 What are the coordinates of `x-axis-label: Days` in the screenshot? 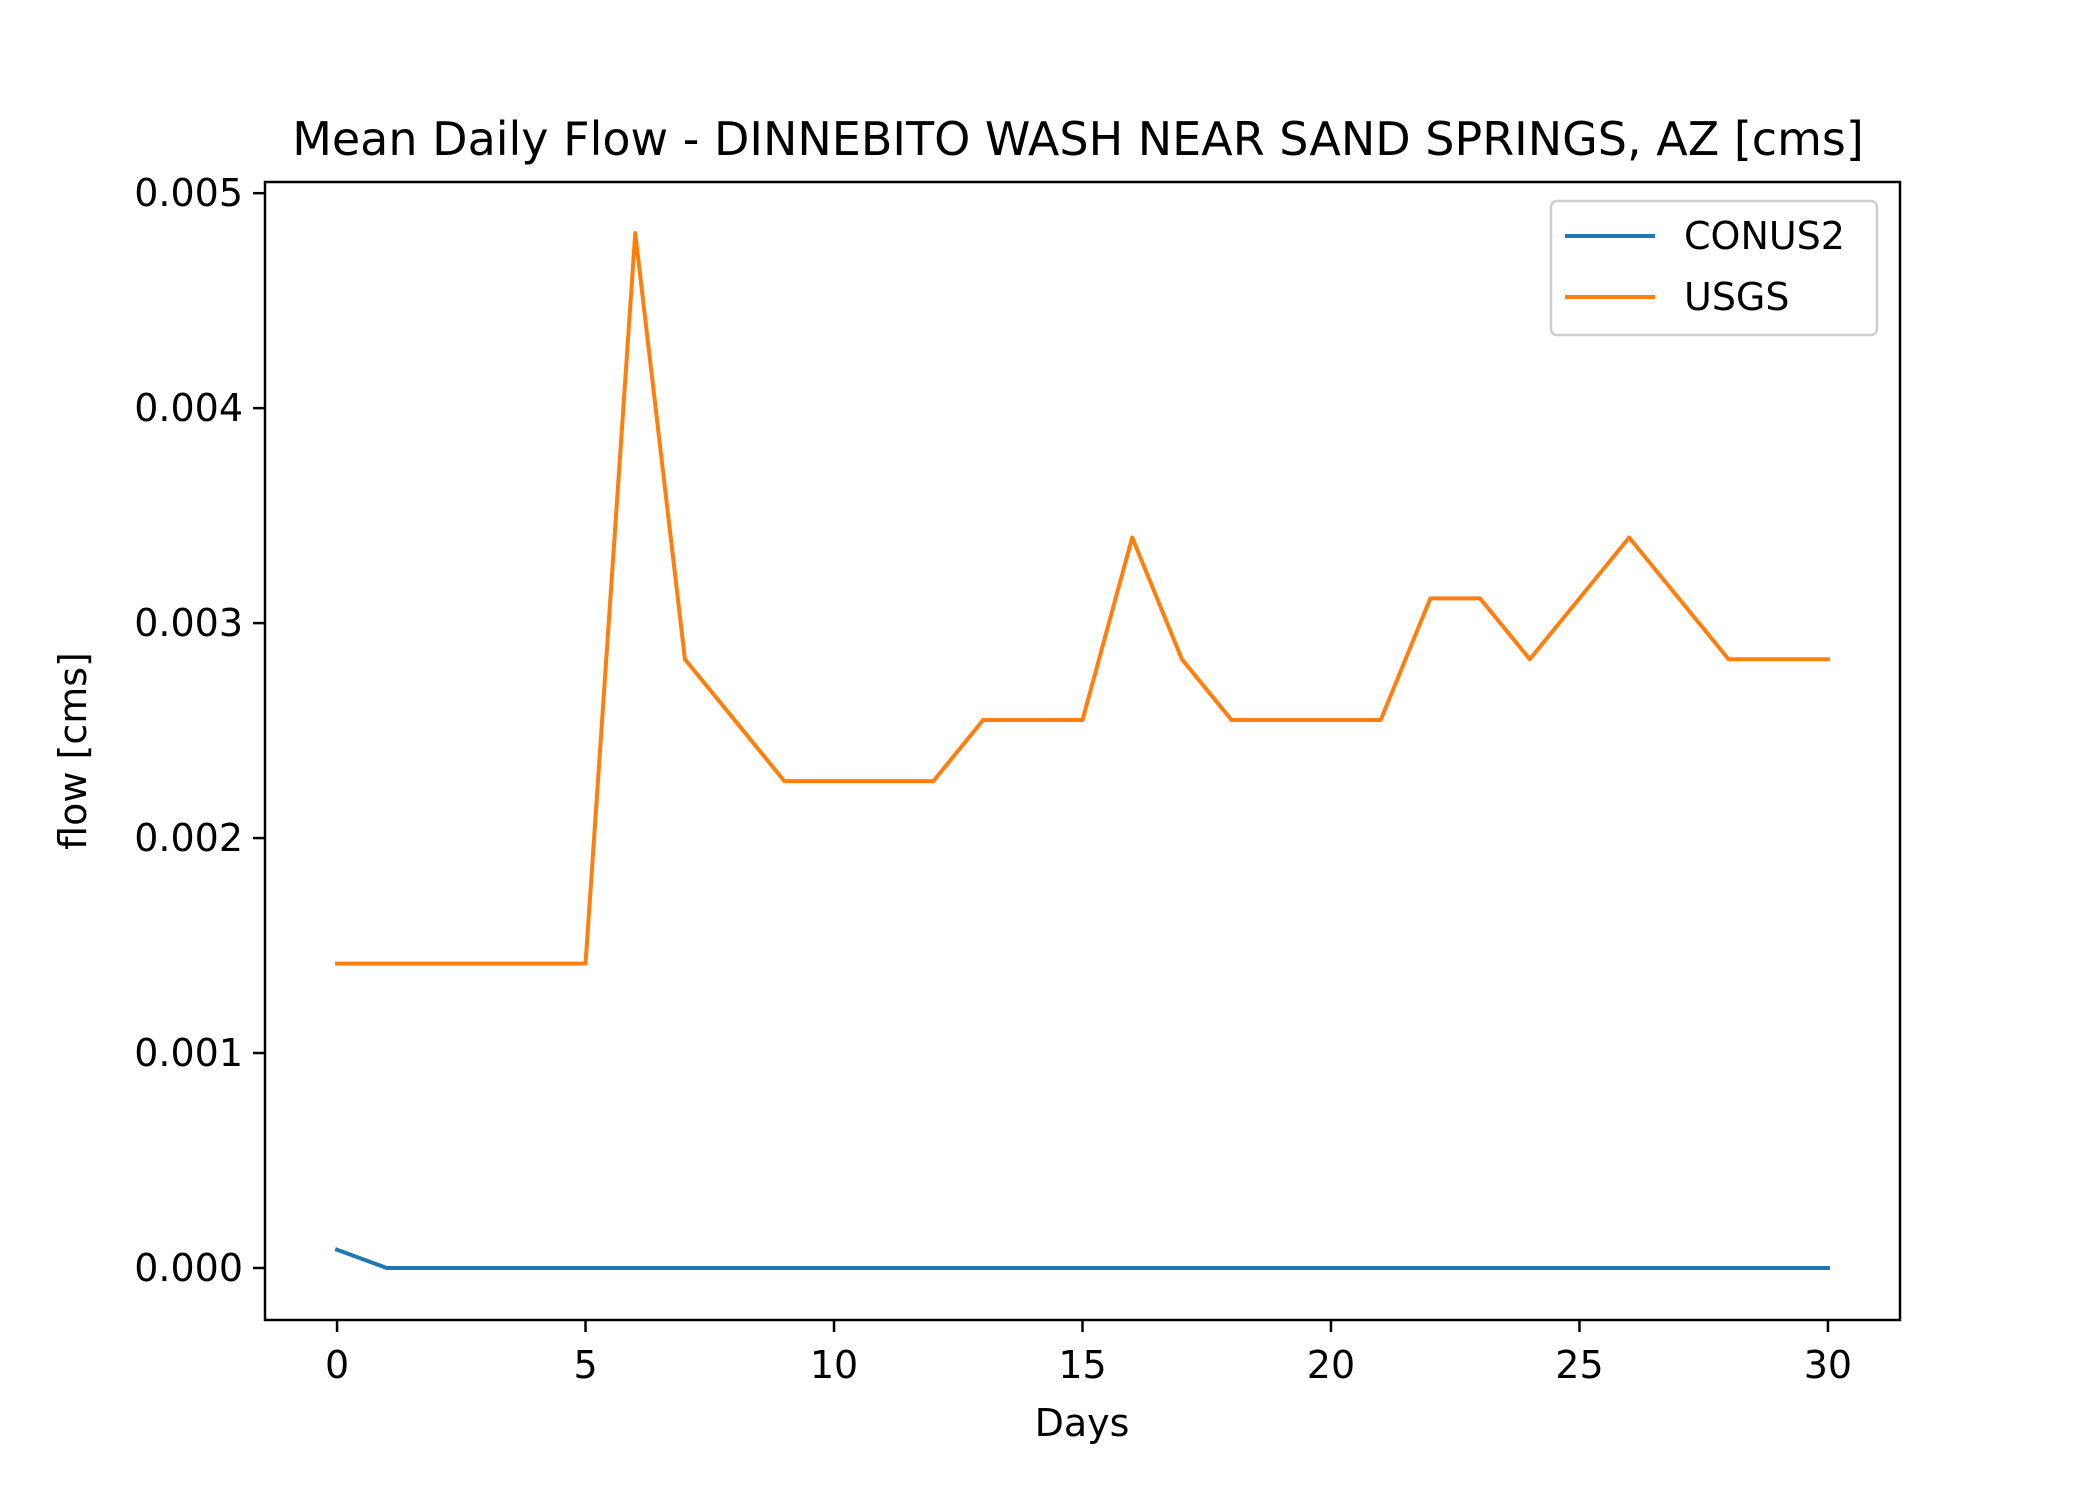 It's located at (1082, 1423).